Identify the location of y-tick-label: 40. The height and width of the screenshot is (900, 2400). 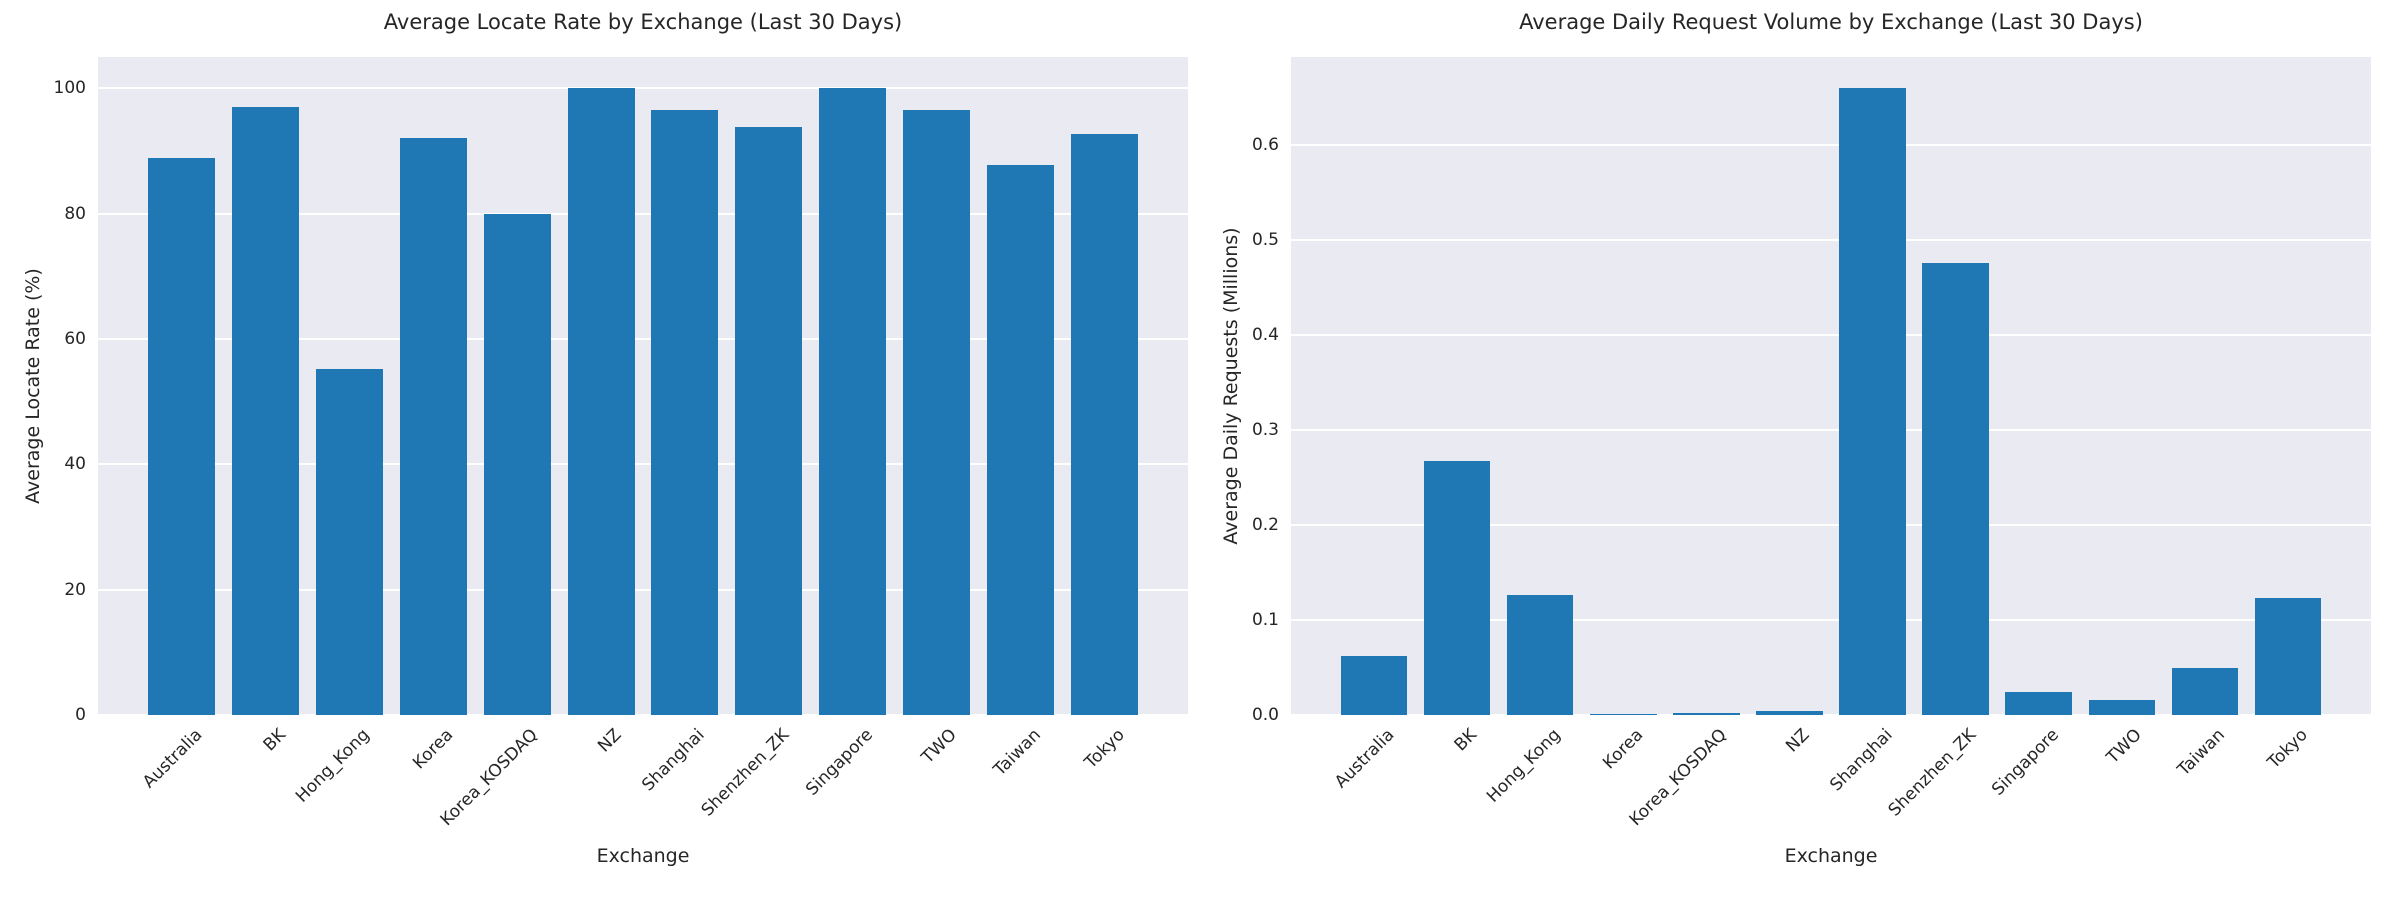
(75, 464).